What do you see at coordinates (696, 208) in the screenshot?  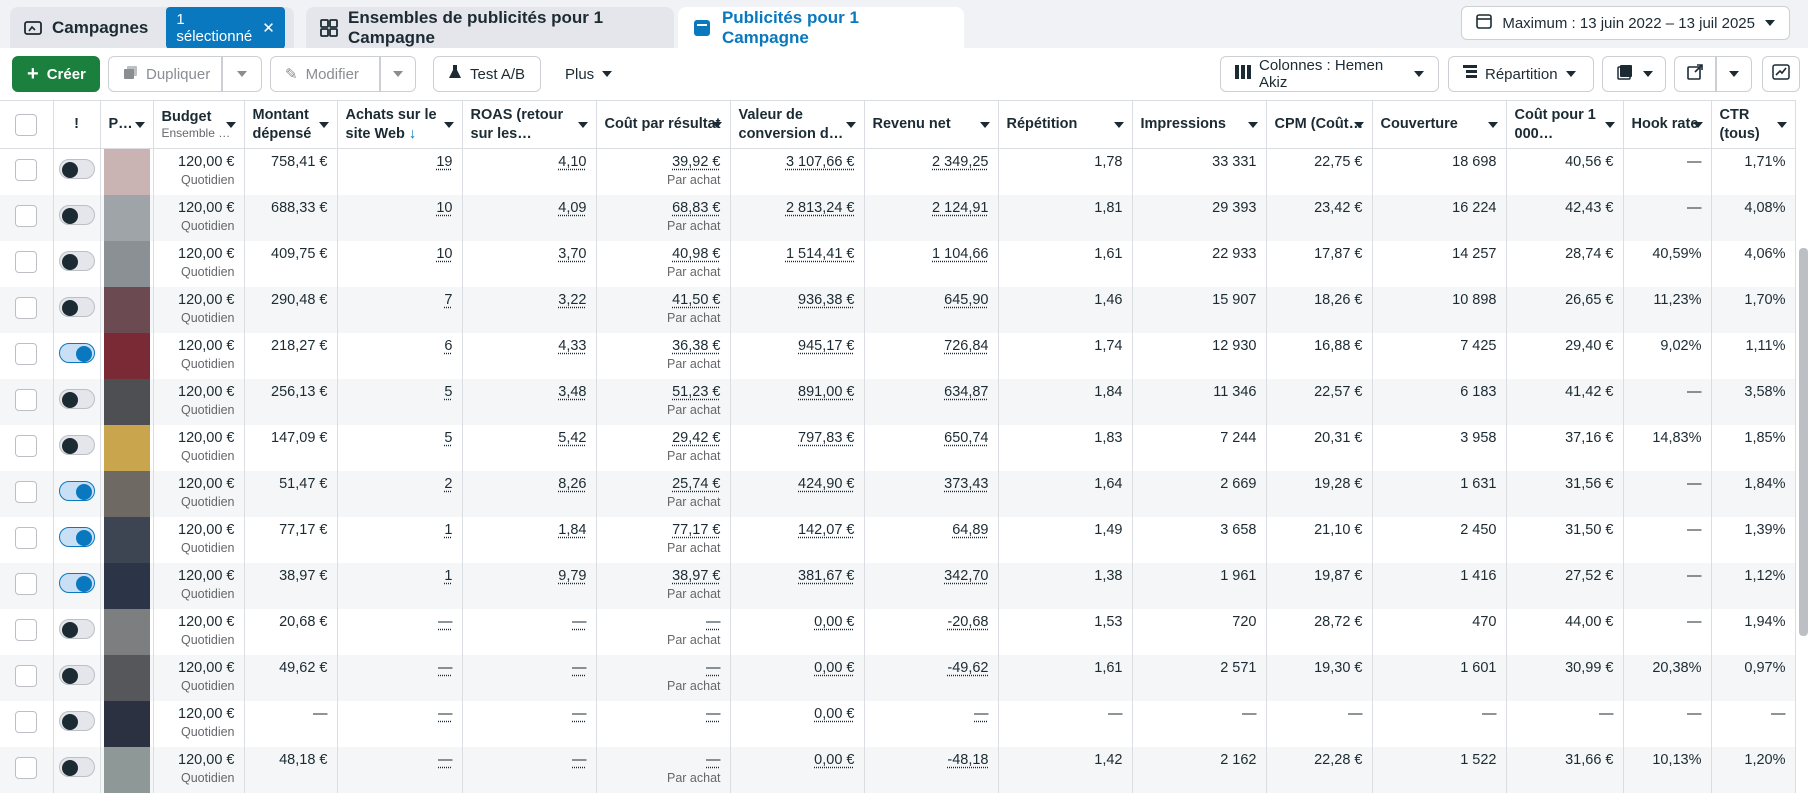 I see `cost-result-cell-value: 68,83 €` at bounding box center [696, 208].